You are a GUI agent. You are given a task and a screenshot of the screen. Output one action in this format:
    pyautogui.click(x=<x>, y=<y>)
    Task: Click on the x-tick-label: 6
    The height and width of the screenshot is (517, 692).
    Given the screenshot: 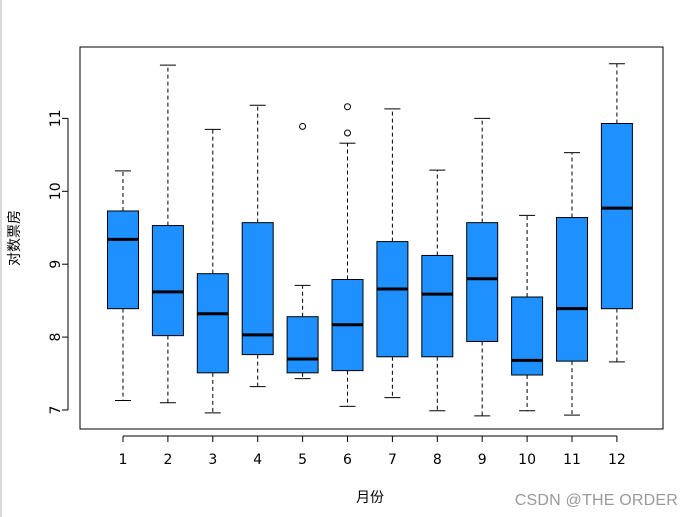 What is the action you would take?
    pyautogui.click(x=347, y=460)
    